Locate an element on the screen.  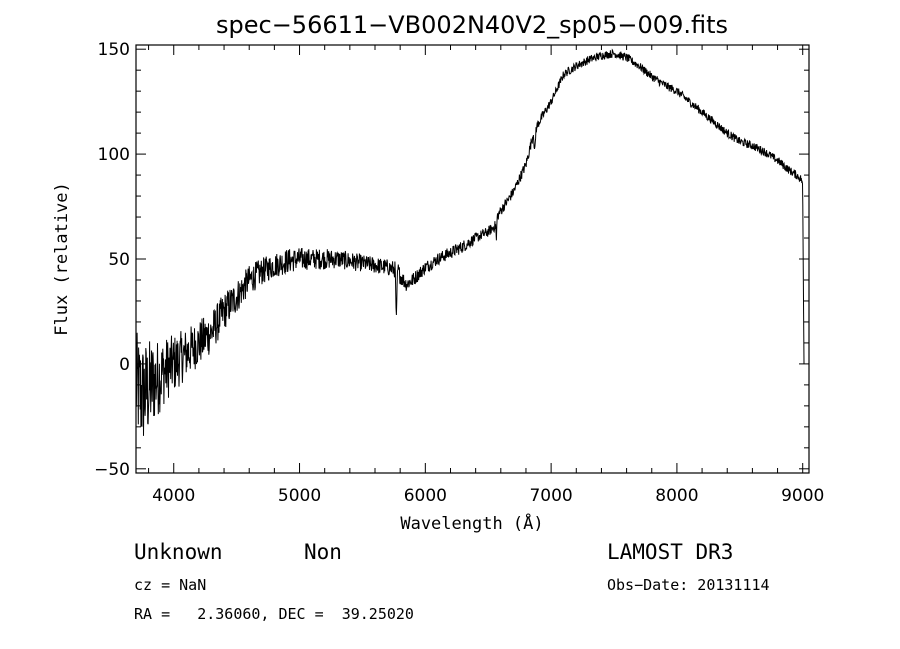
radec-text: RA = 2.36060, DEC = 39.25020 is located at coordinates (274, 614).